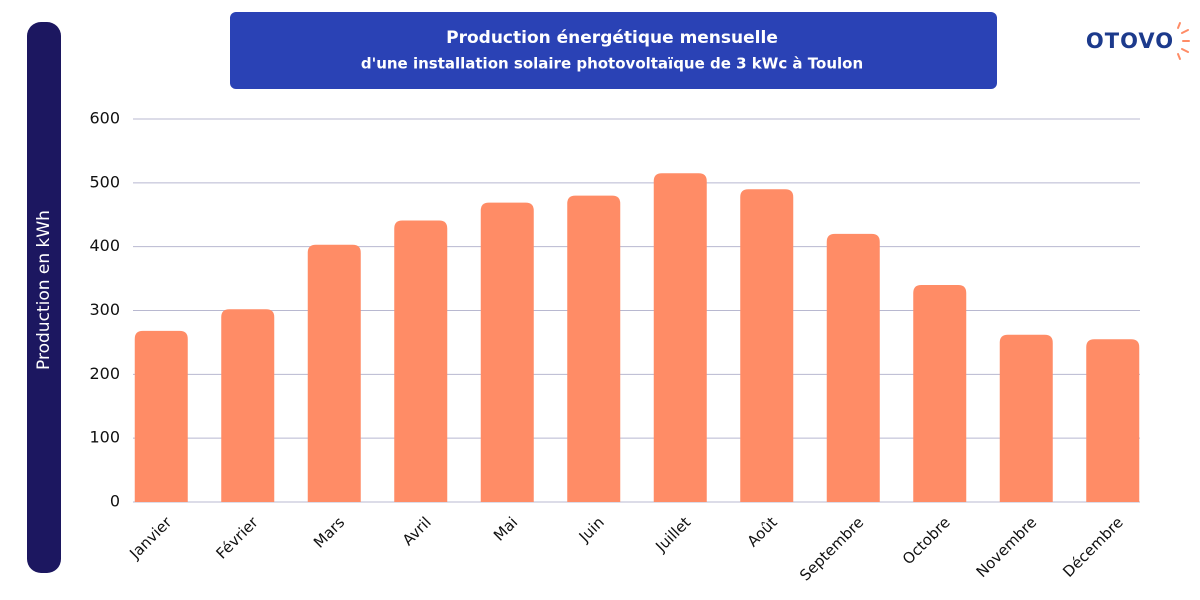  I want to click on y-label-panel, so click(44, 297).